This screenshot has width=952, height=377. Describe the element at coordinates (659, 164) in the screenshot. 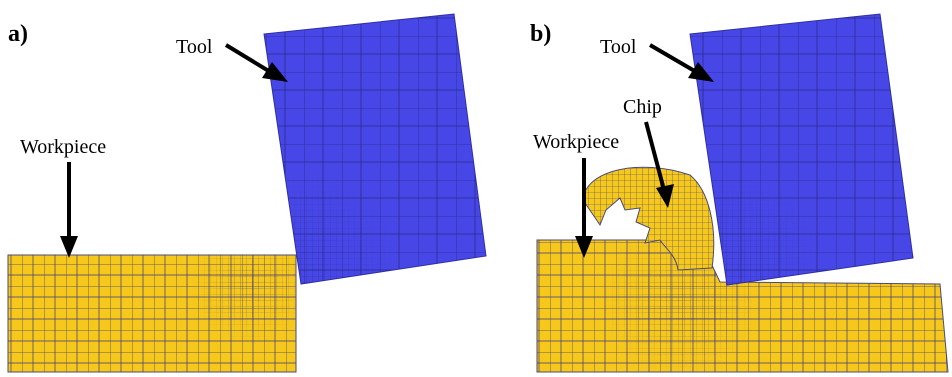

I see `chip-arrow` at that location.